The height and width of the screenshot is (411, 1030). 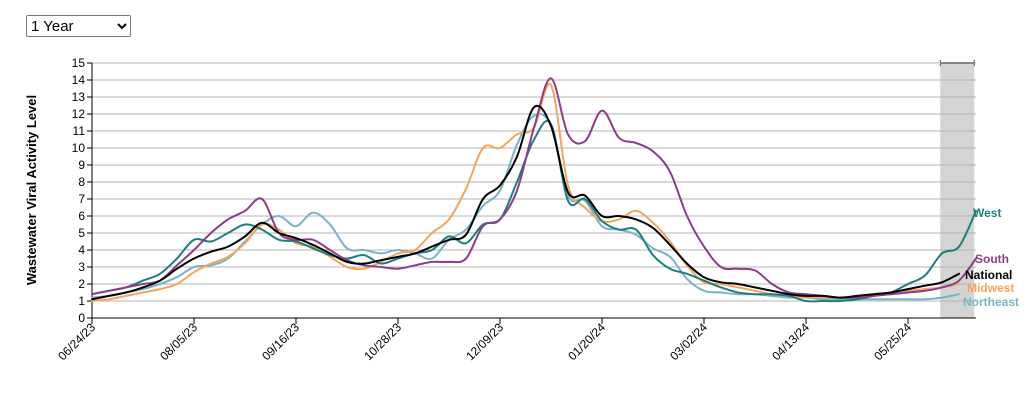 I want to click on x-tick-label: 08/05/23, so click(x=178, y=341).